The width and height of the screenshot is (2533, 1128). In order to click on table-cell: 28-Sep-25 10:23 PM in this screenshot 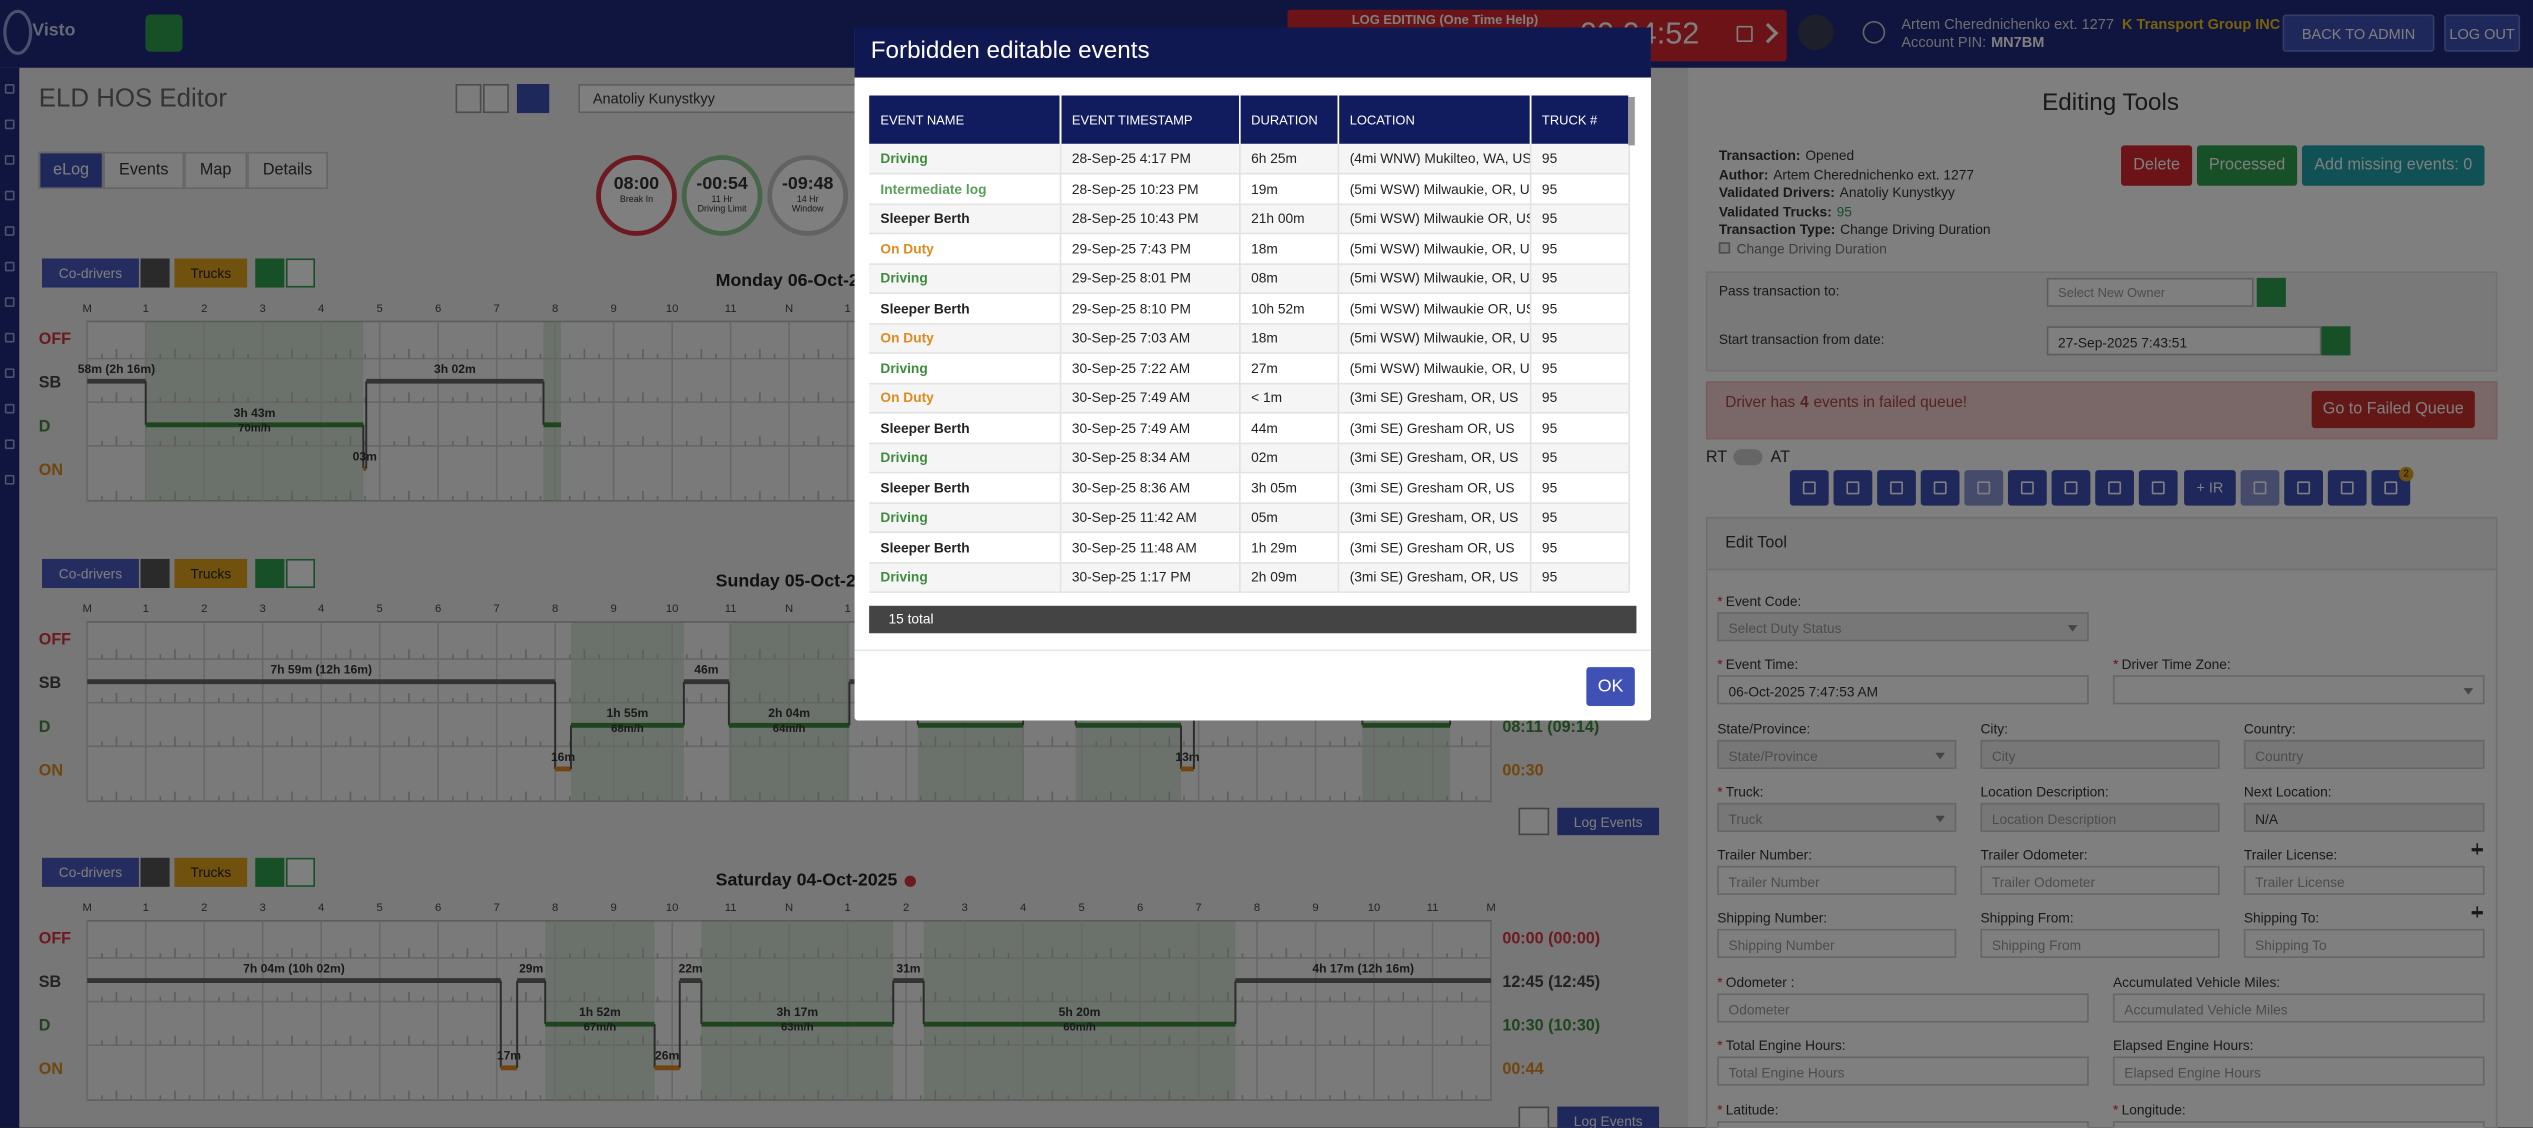, I will do `click(1149, 188)`.